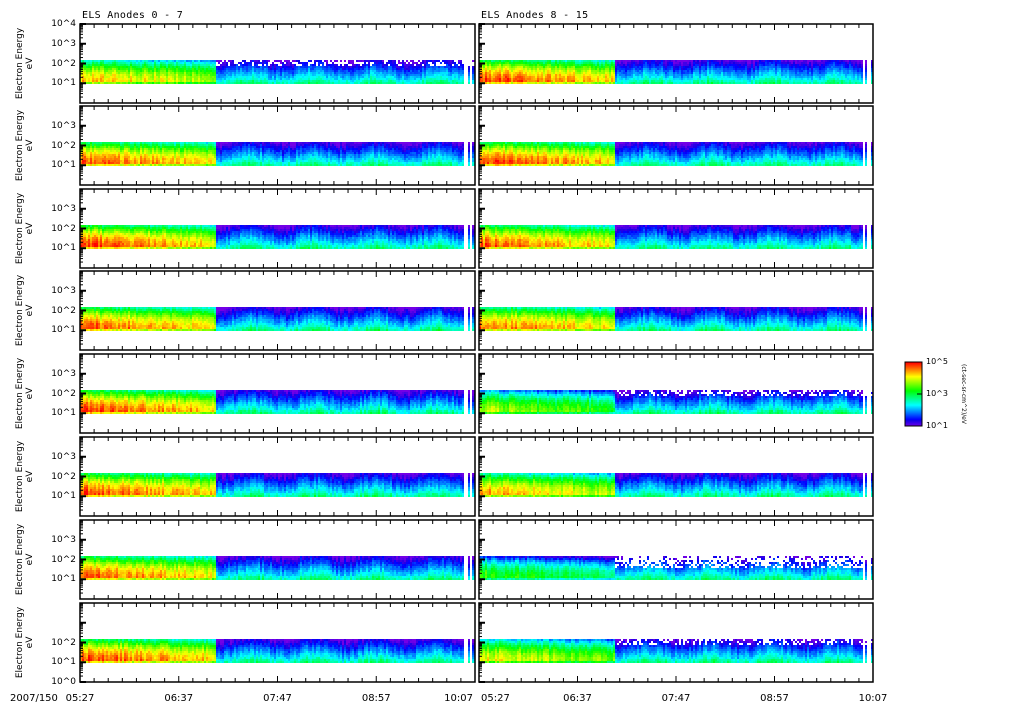  What do you see at coordinates (34, 698) in the screenshot?
I see `date-label: 2007/150` at bounding box center [34, 698].